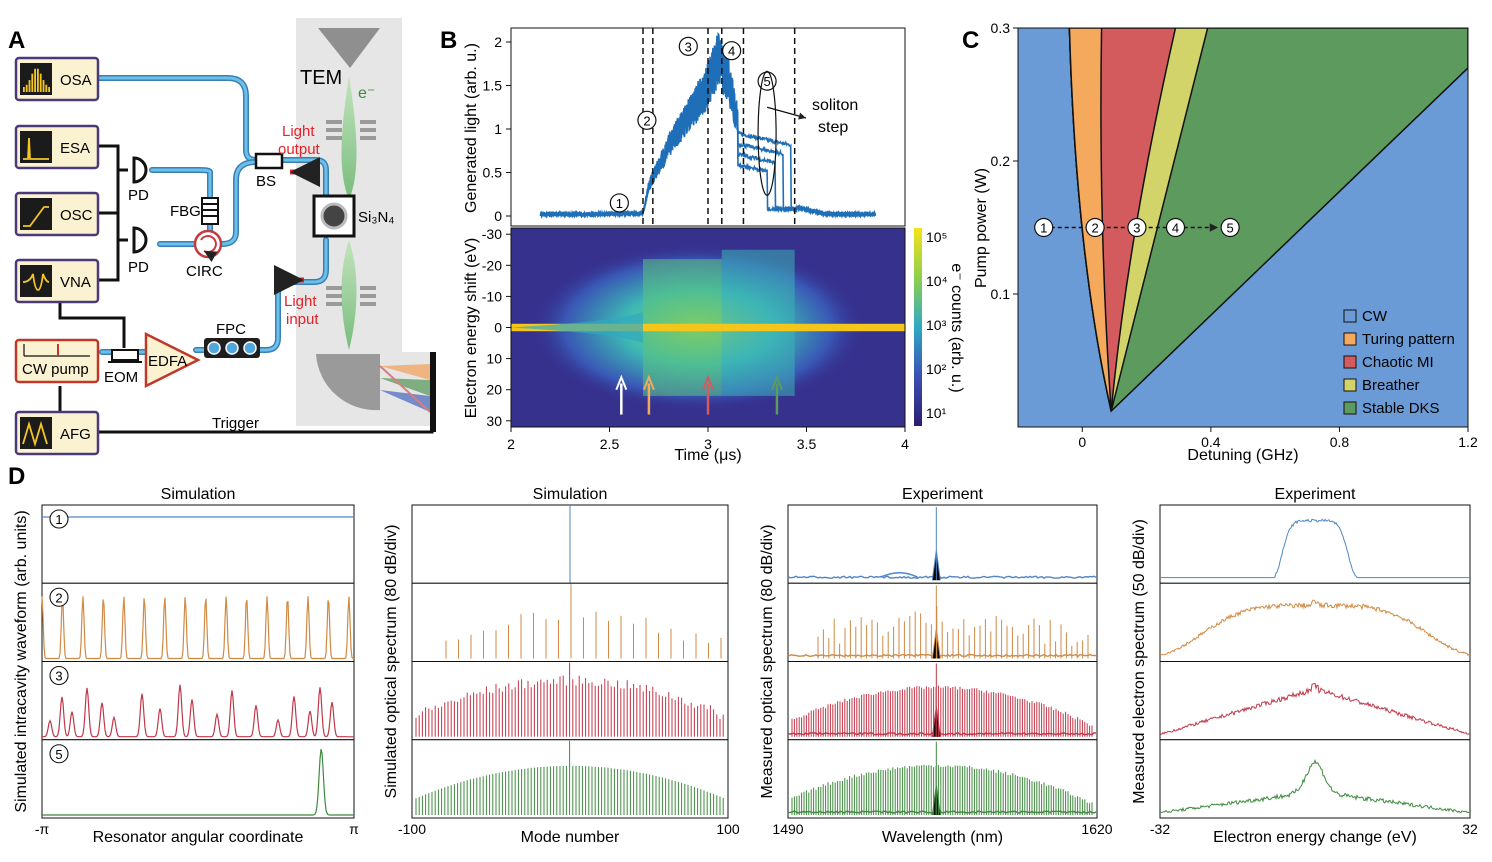  What do you see at coordinates (448, 40) in the screenshot?
I see `panel-label-b: B` at bounding box center [448, 40].